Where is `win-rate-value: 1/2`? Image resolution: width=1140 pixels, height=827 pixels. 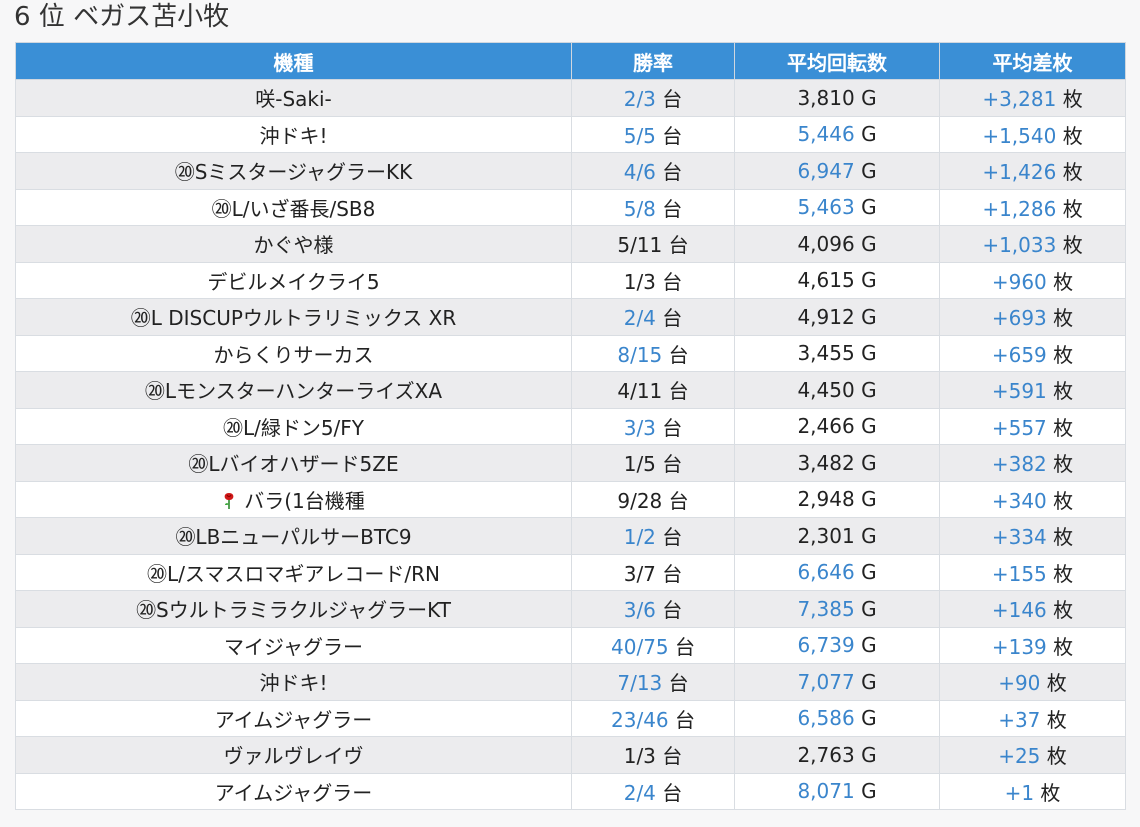 win-rate-value: 1/2 is located at coordinates (639, 537).